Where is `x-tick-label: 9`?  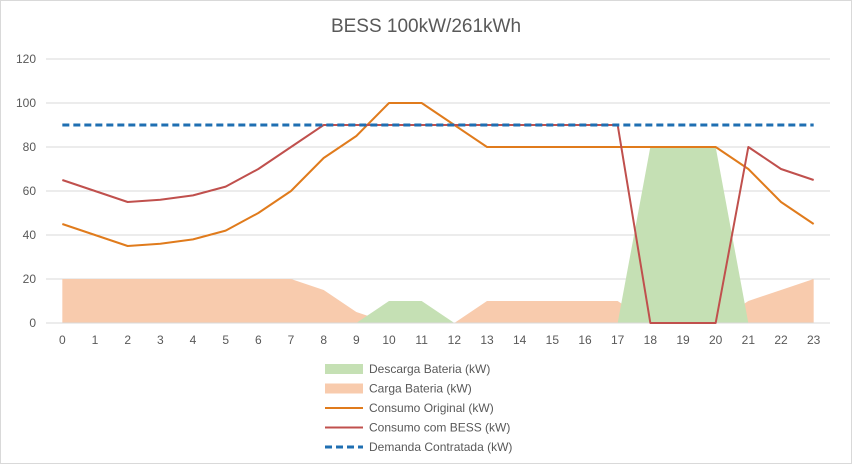
x-tick-label: 9 is located at coordinates (356, 340).